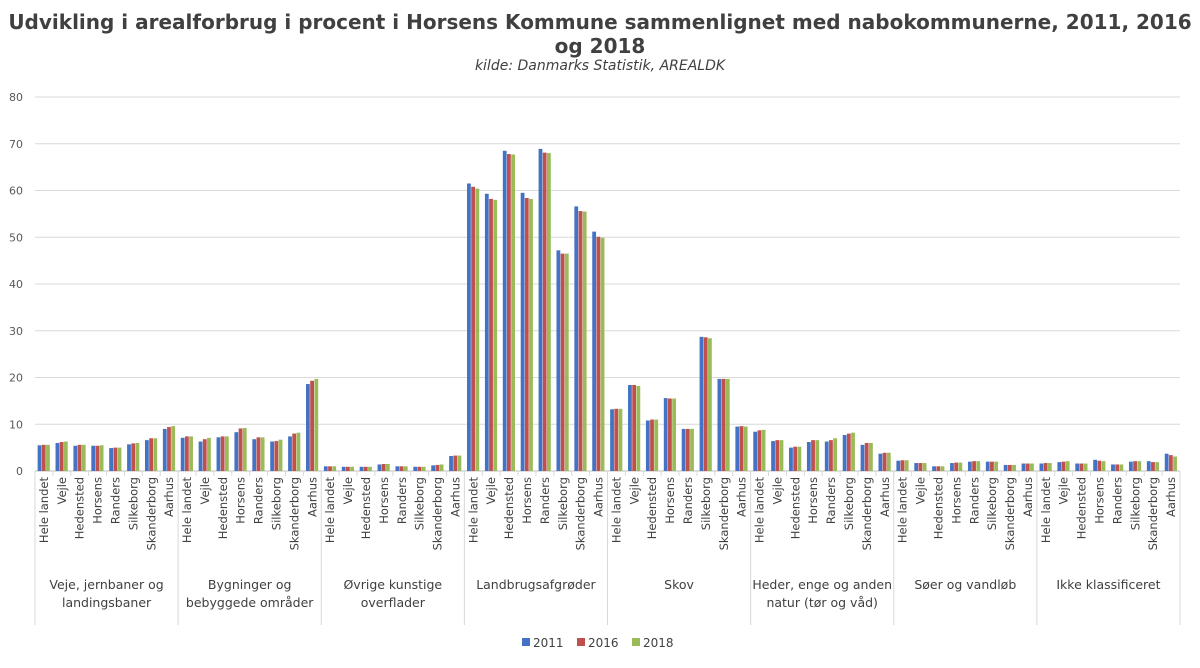  I want to click on chart-subtitle: kilde: Danmarks Statistik, AREALDK, so click(600, 66).